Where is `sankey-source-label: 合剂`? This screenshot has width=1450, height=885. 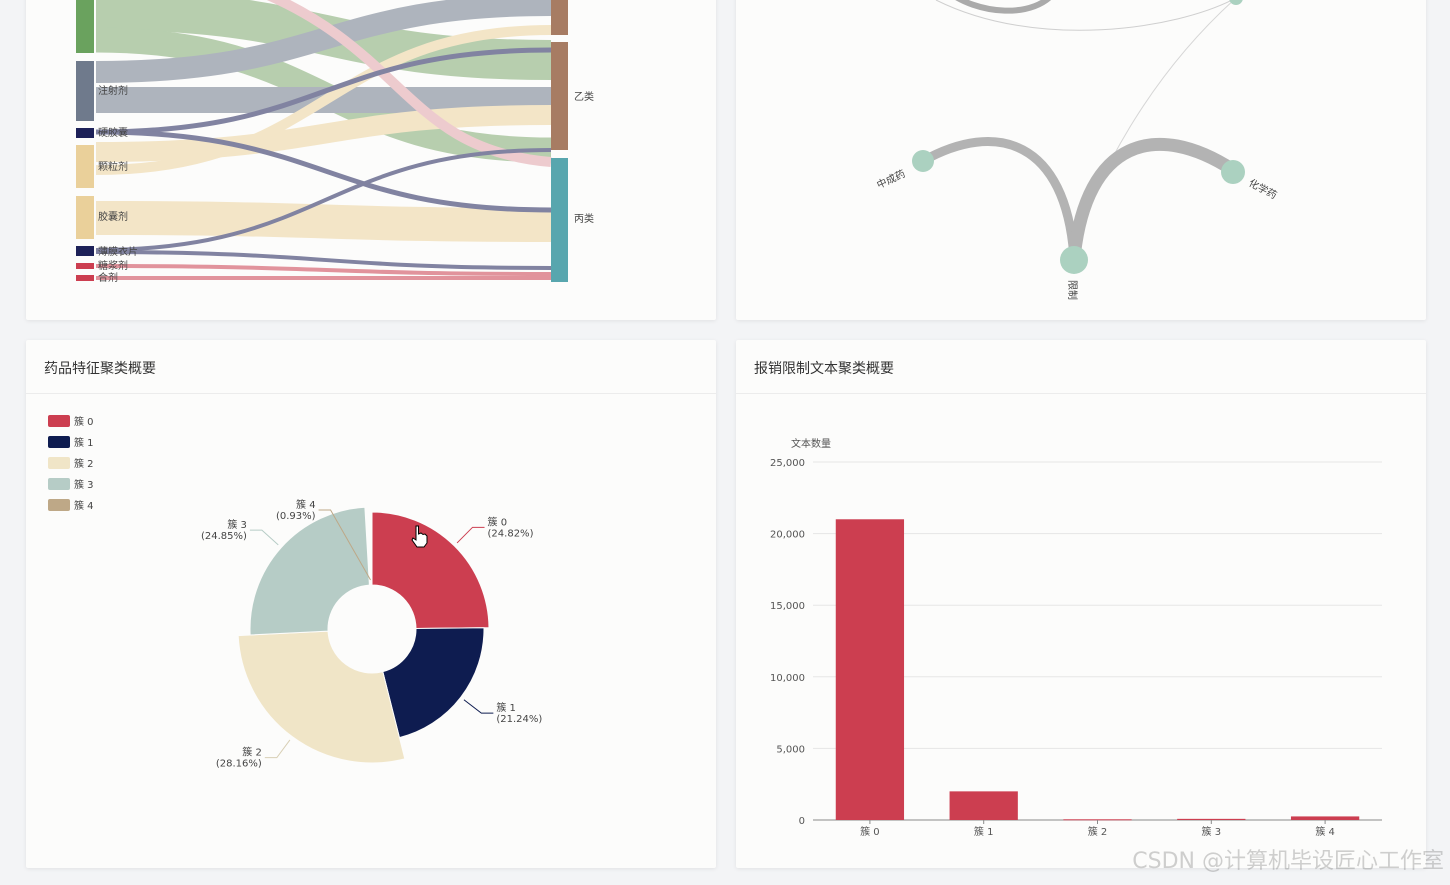
sankey-source-label: 合剂 is located at coordinates (108, 277).